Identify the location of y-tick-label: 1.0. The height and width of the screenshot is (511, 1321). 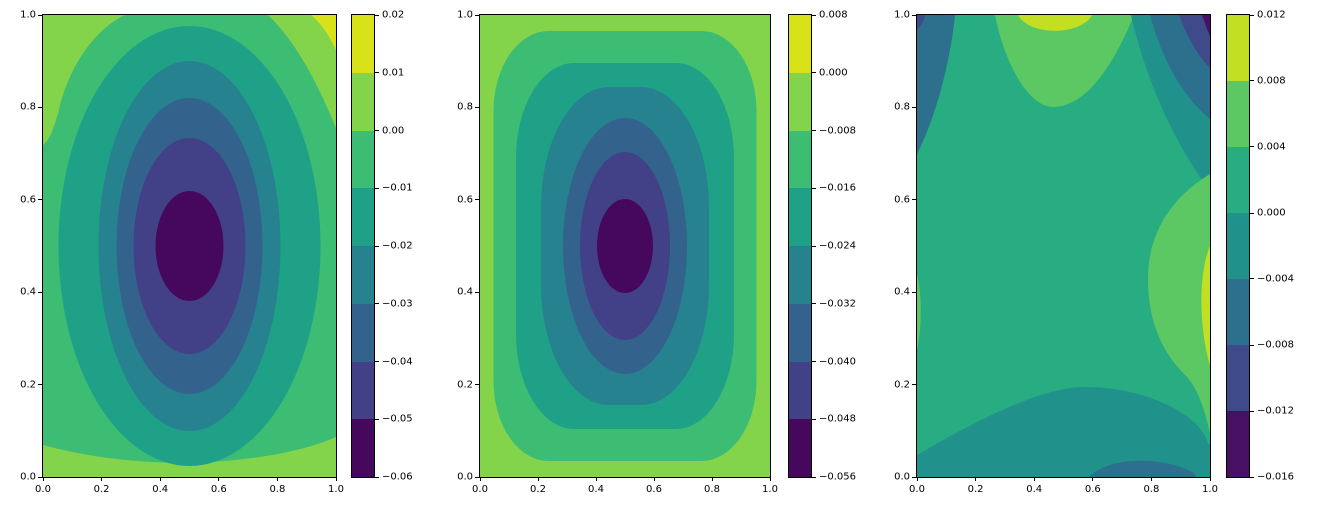
(902, 15).